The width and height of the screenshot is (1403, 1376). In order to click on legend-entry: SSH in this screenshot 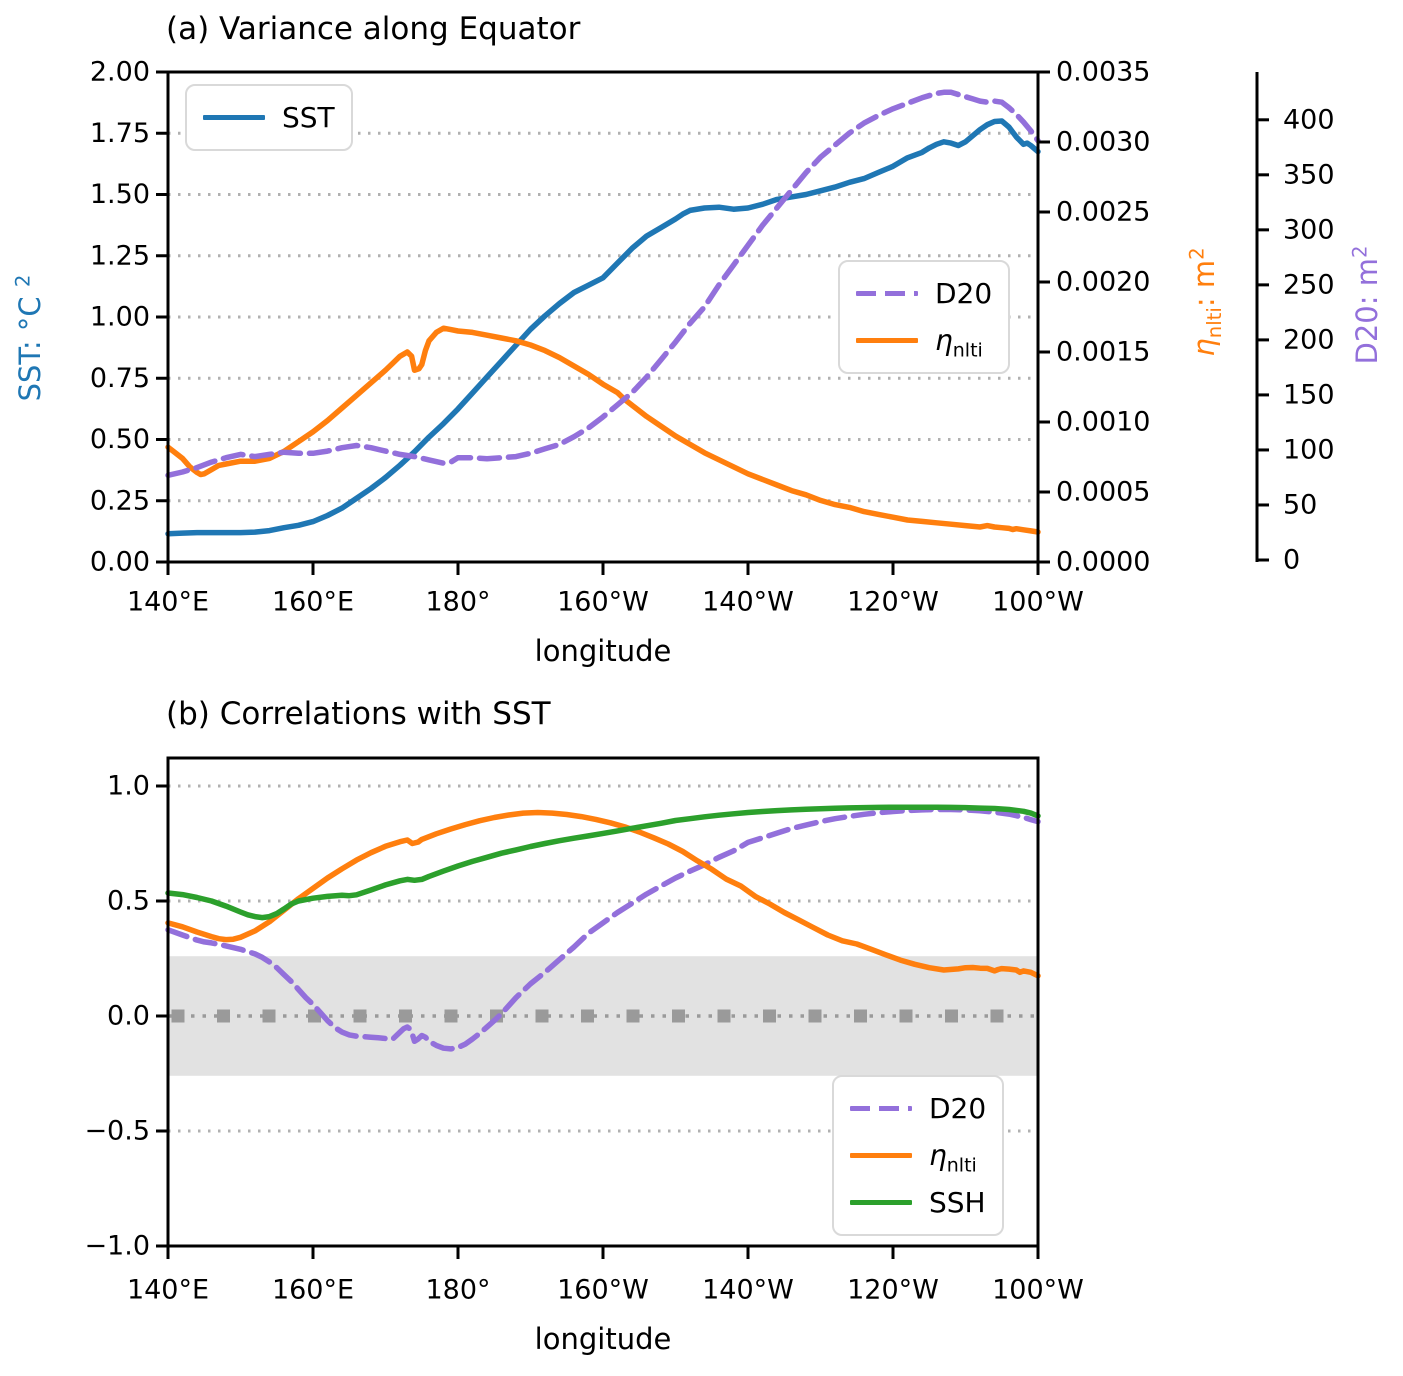, I will do `click(918, 1202)`.